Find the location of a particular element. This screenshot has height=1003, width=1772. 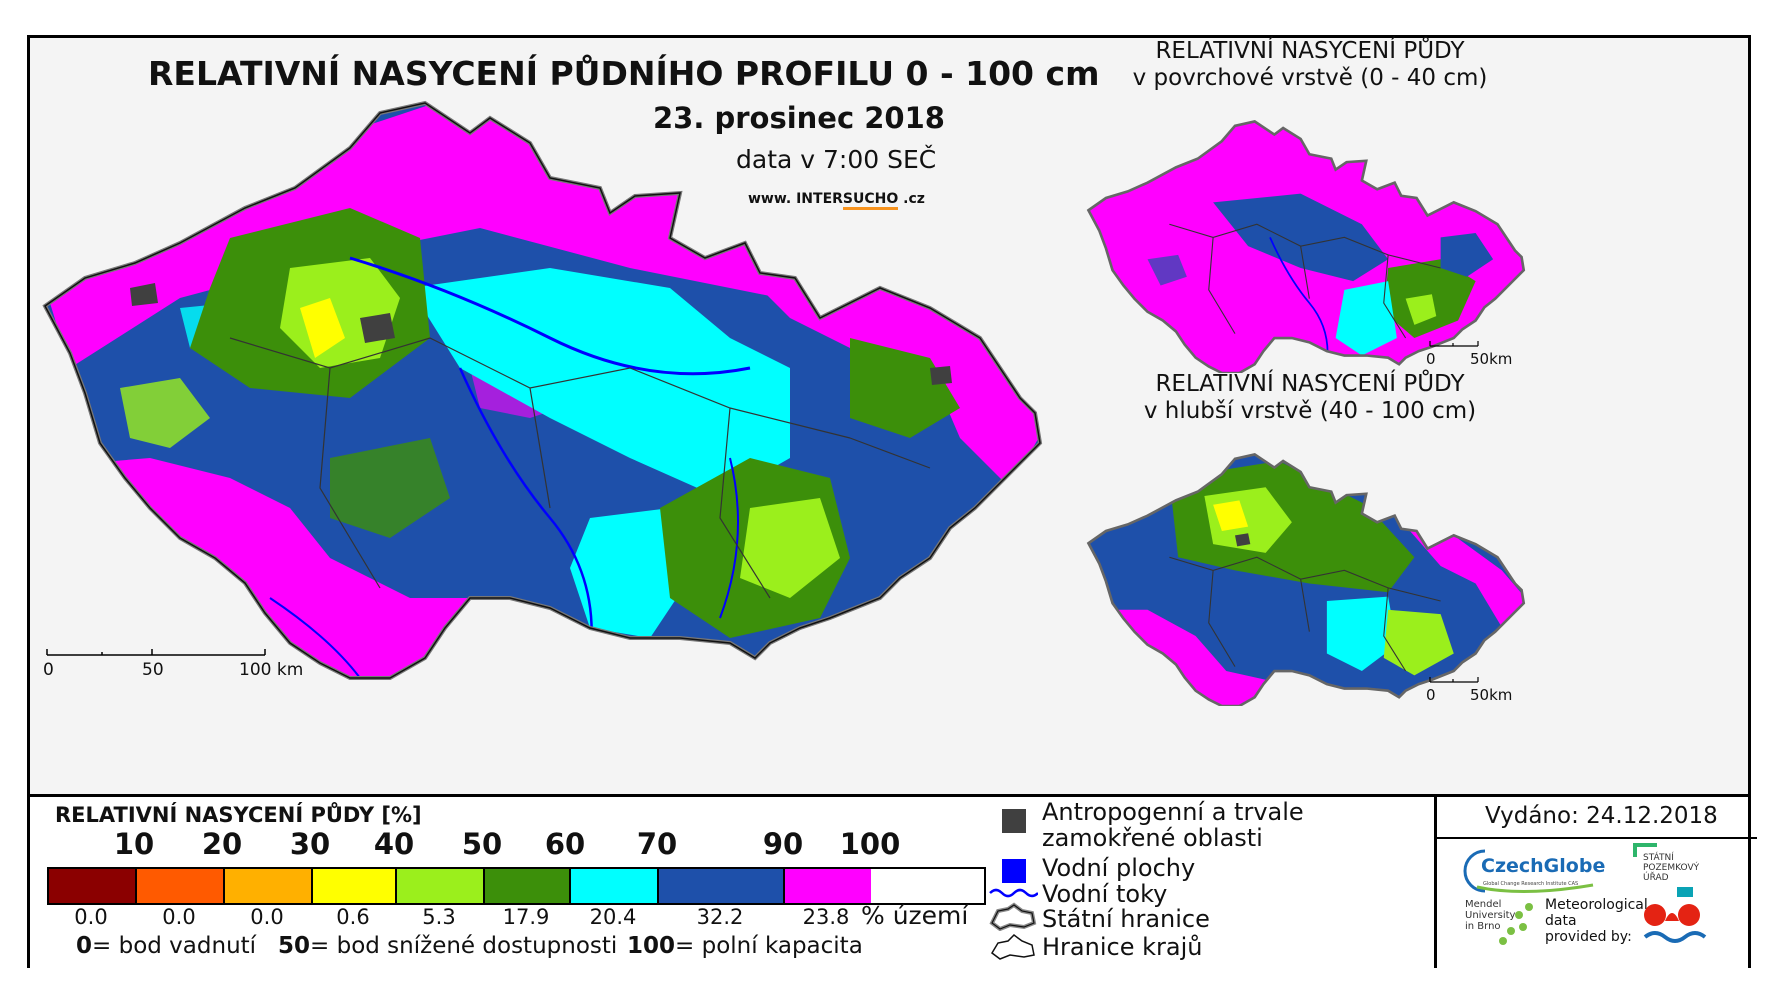

mendel-logo-text: Mendel University in Brno is located at coordinates (1490, 915).